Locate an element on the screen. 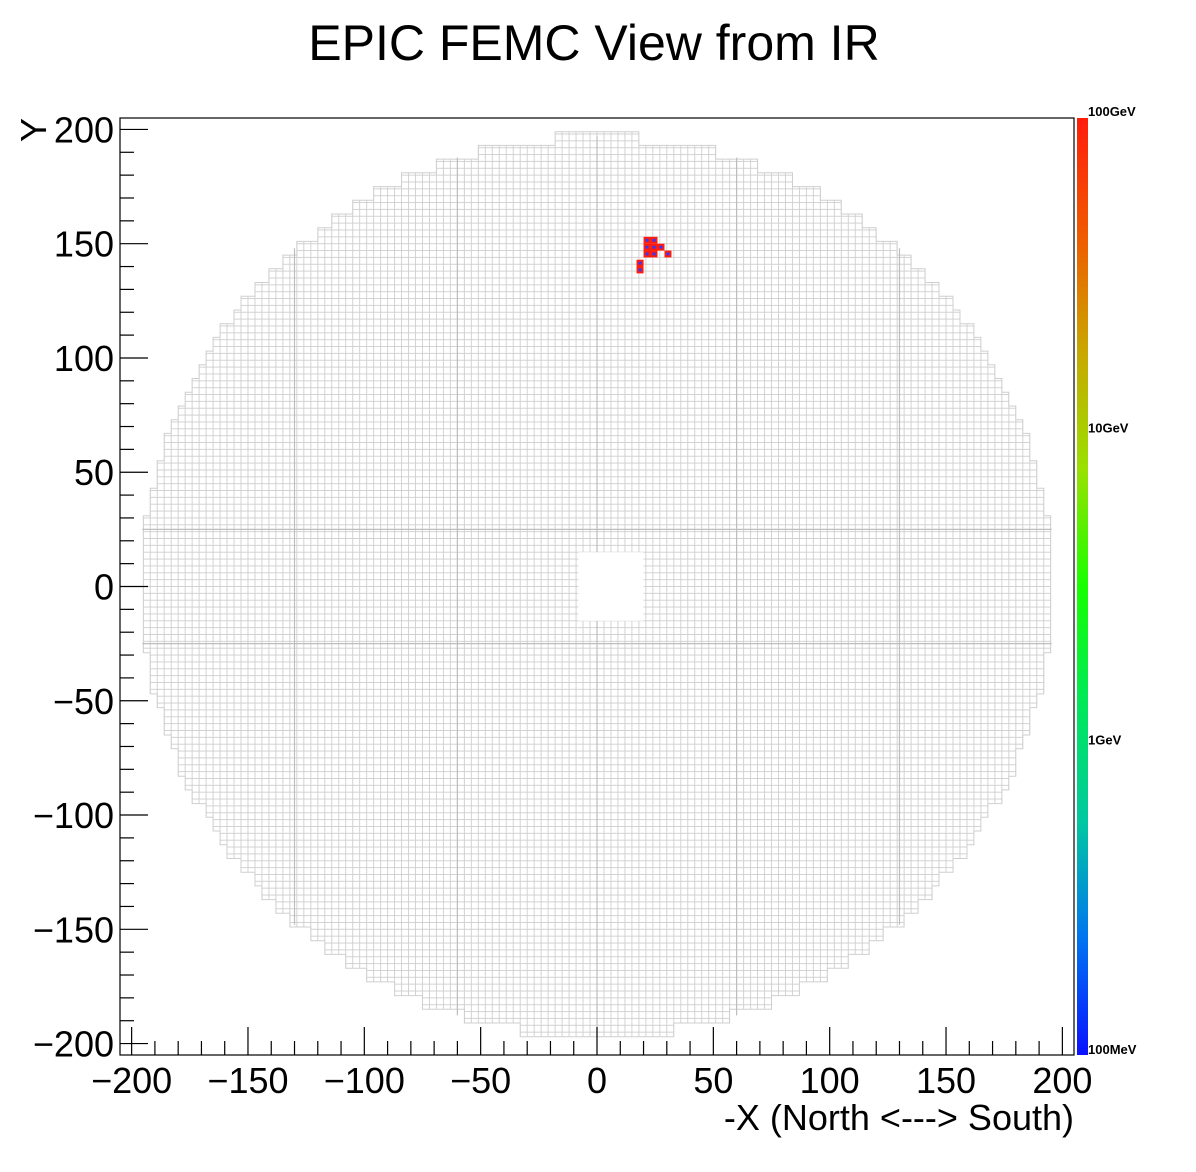  x-tick-label: −200 is located at coordinates (131, 1080).